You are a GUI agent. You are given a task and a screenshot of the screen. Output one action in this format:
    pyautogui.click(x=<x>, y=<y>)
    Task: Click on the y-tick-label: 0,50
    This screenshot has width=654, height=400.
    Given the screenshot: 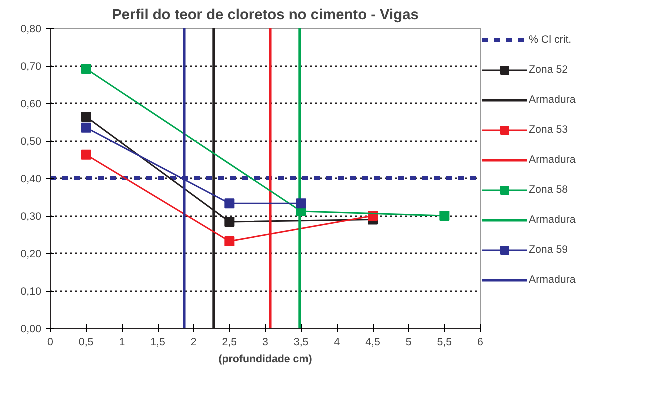 What is the action you would take?
    pyautogui.click(x=31, y=142)
    